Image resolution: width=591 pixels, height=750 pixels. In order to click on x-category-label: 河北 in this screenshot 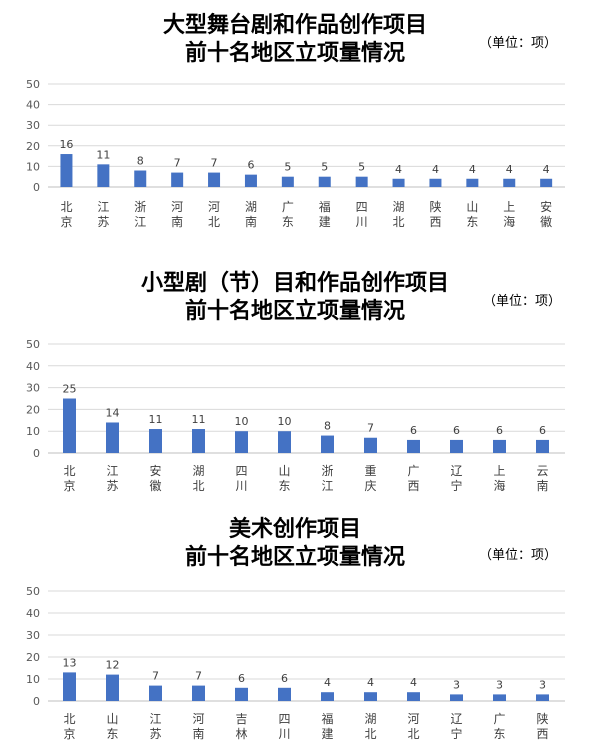, I will do `click(413, 726)`.